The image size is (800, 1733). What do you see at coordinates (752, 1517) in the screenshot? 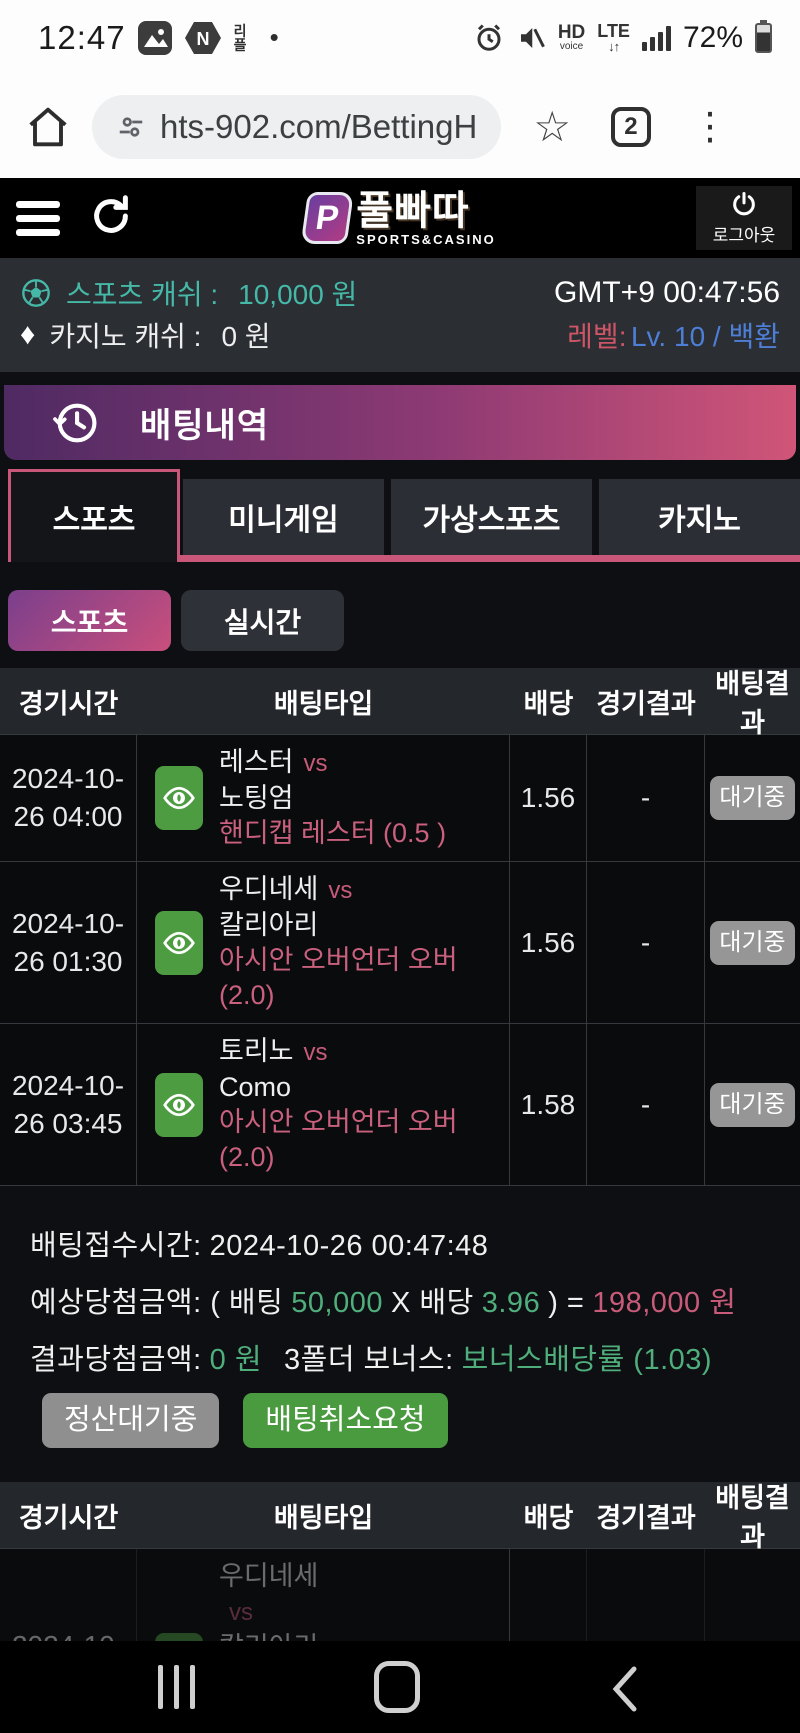
I see `col-bet-result: 배팅결과` at bounding box center [752, 1517].